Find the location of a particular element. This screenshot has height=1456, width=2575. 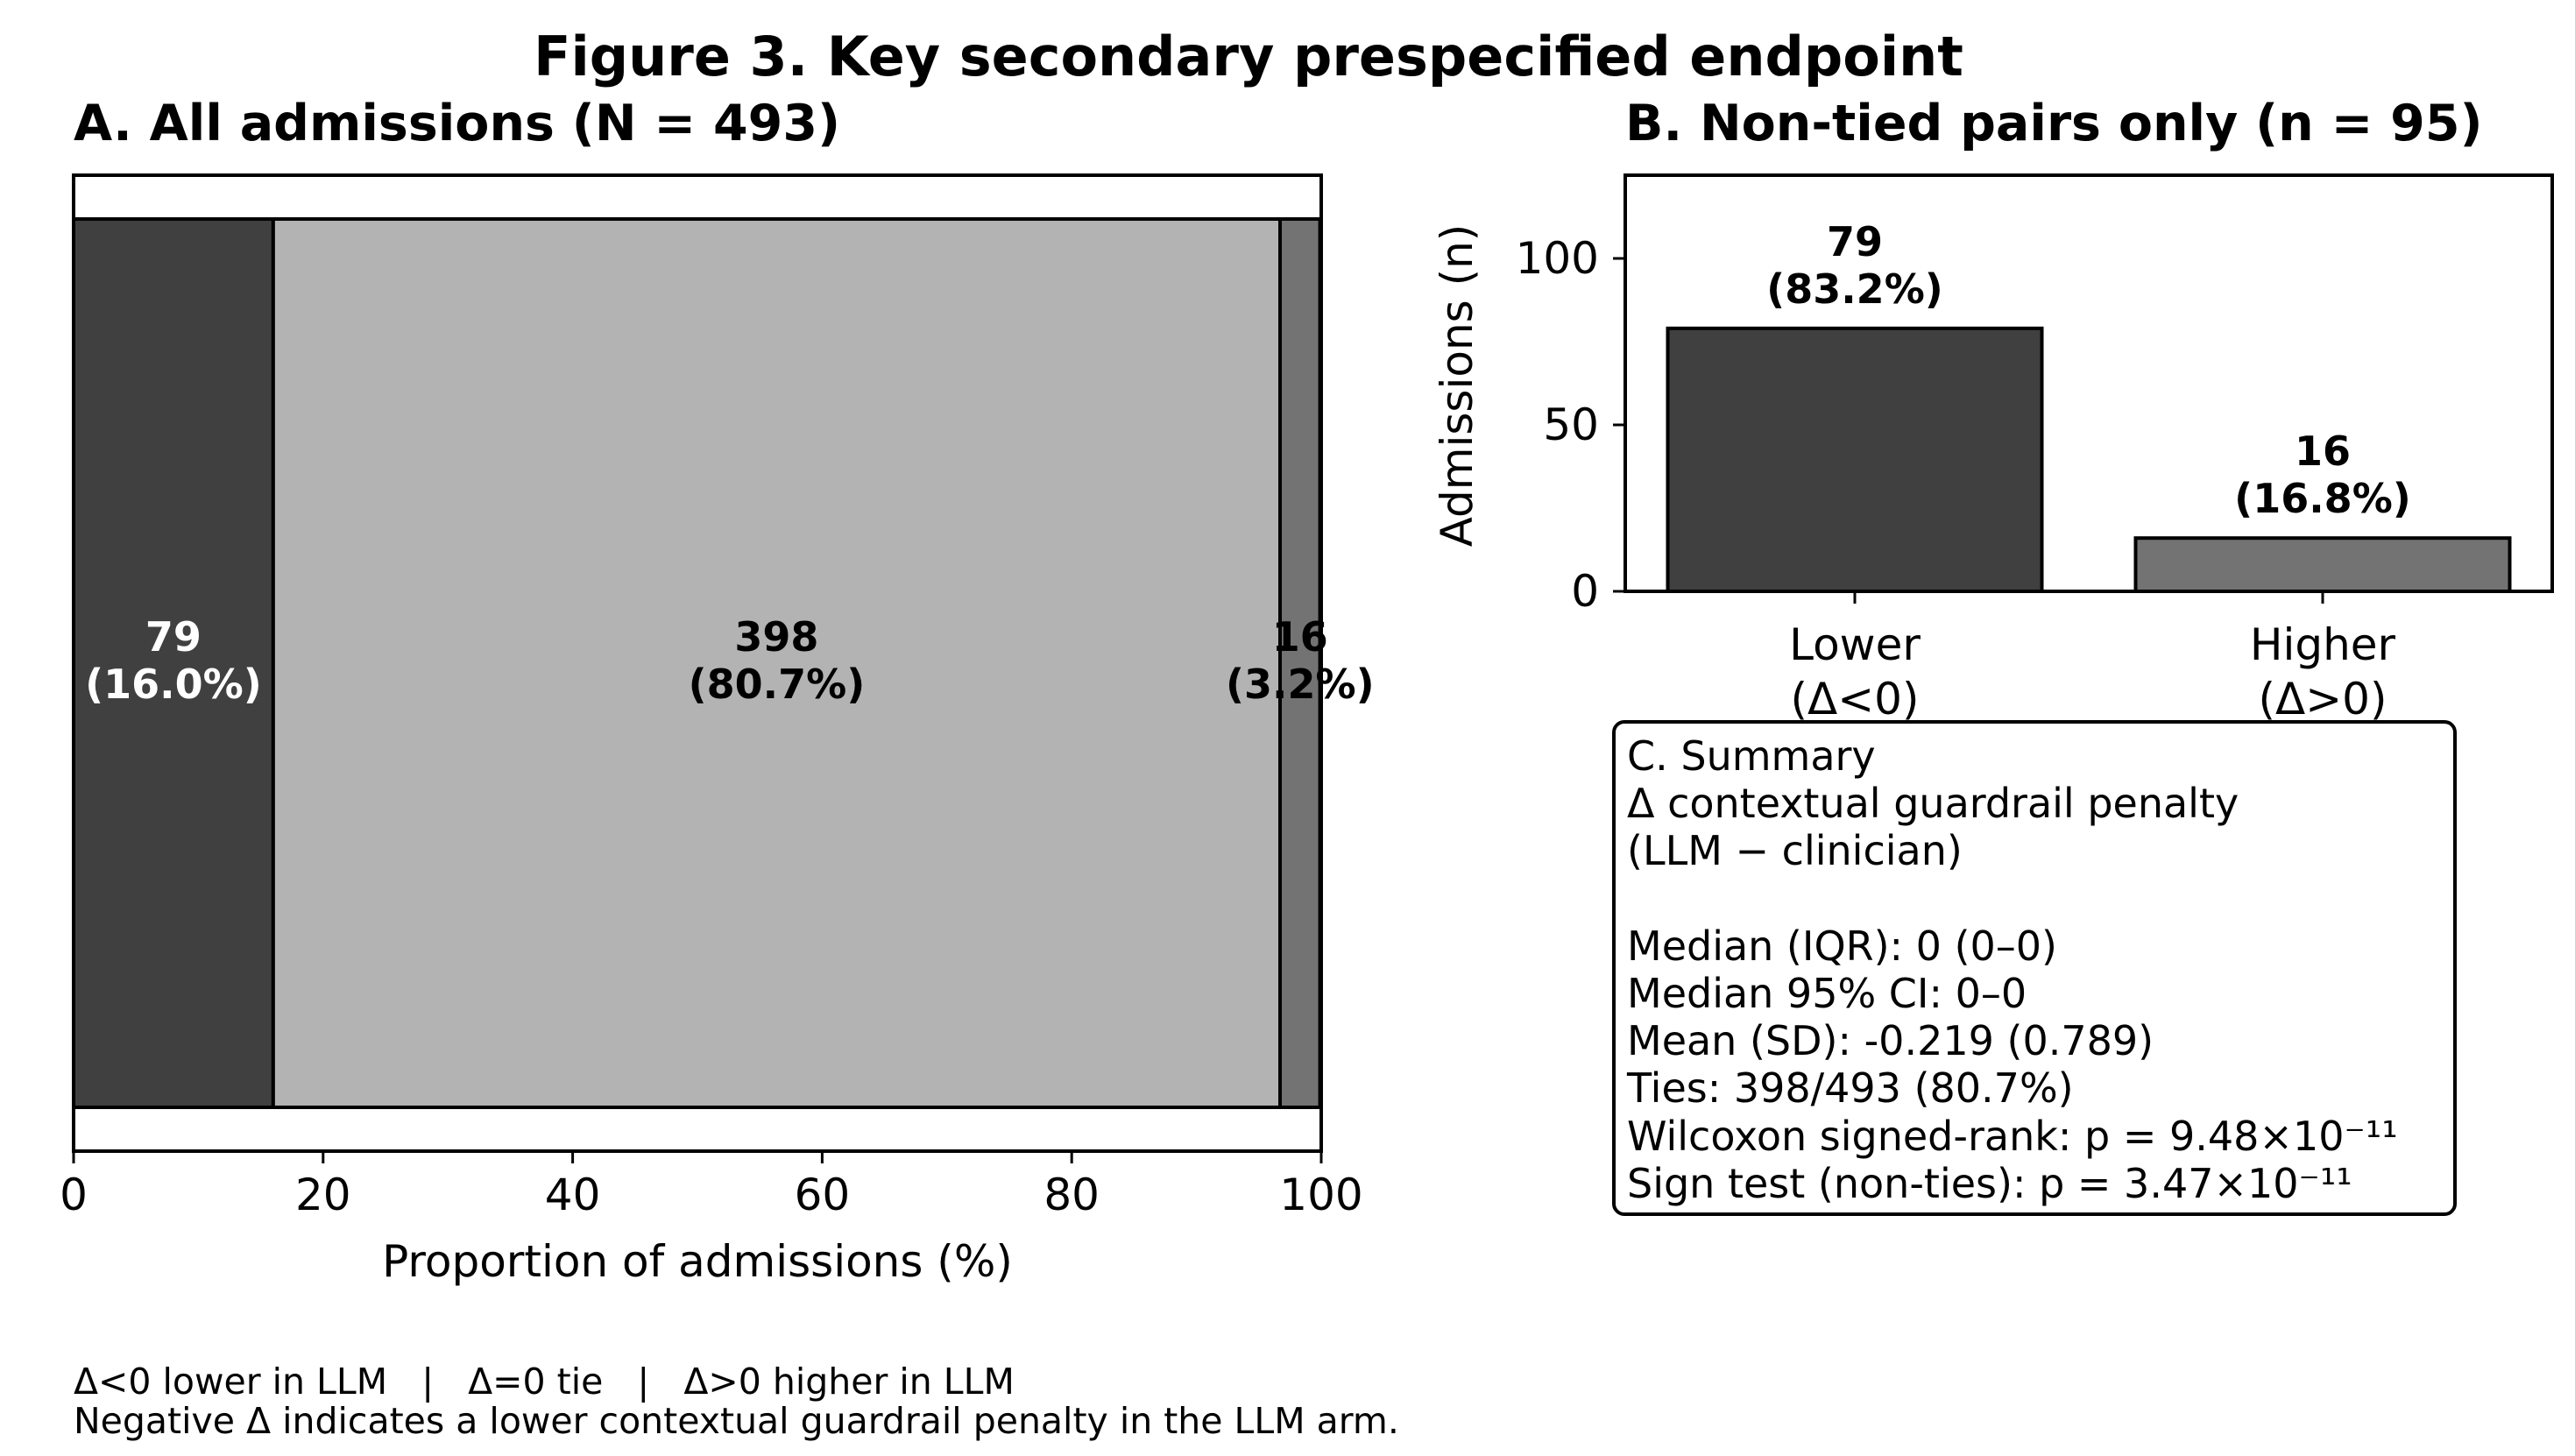

summary-line is located at coordinates (2012, 899).